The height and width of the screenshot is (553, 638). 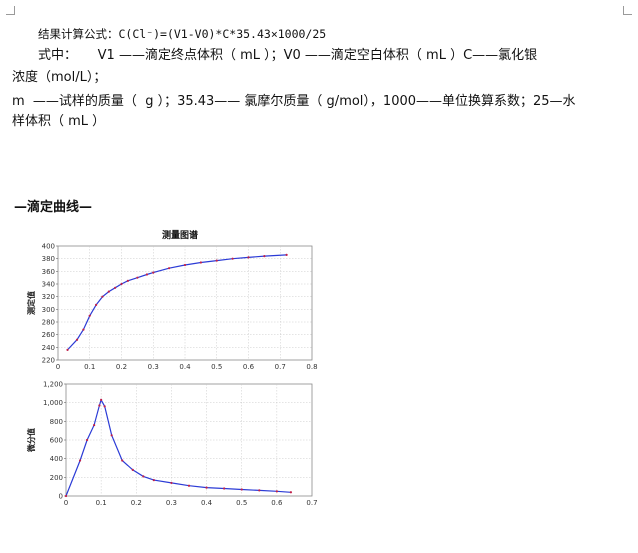 I want to click on y-tick-label: 1,000, so click(x=53, y=403).